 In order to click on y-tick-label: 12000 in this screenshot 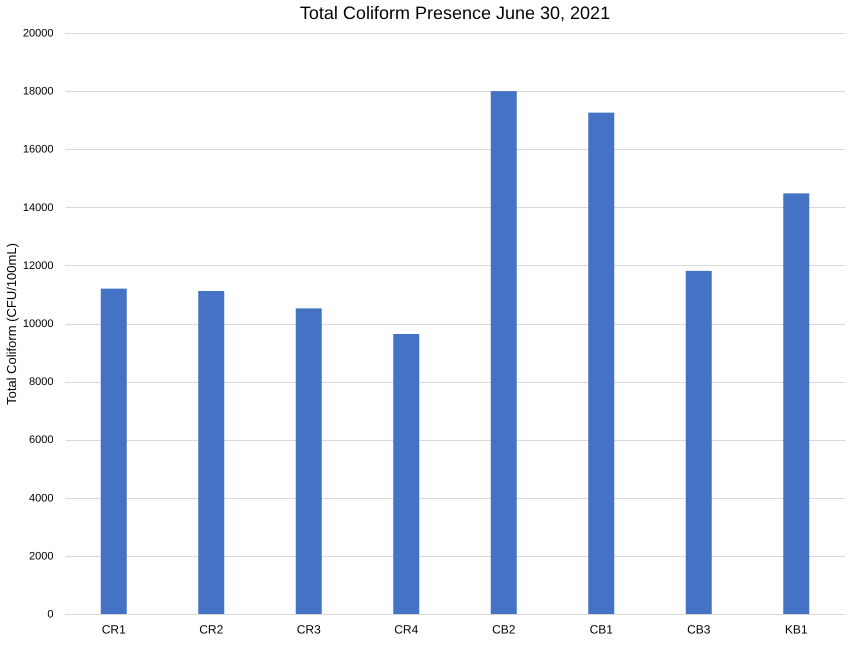, I will do `click(38, 266)`.